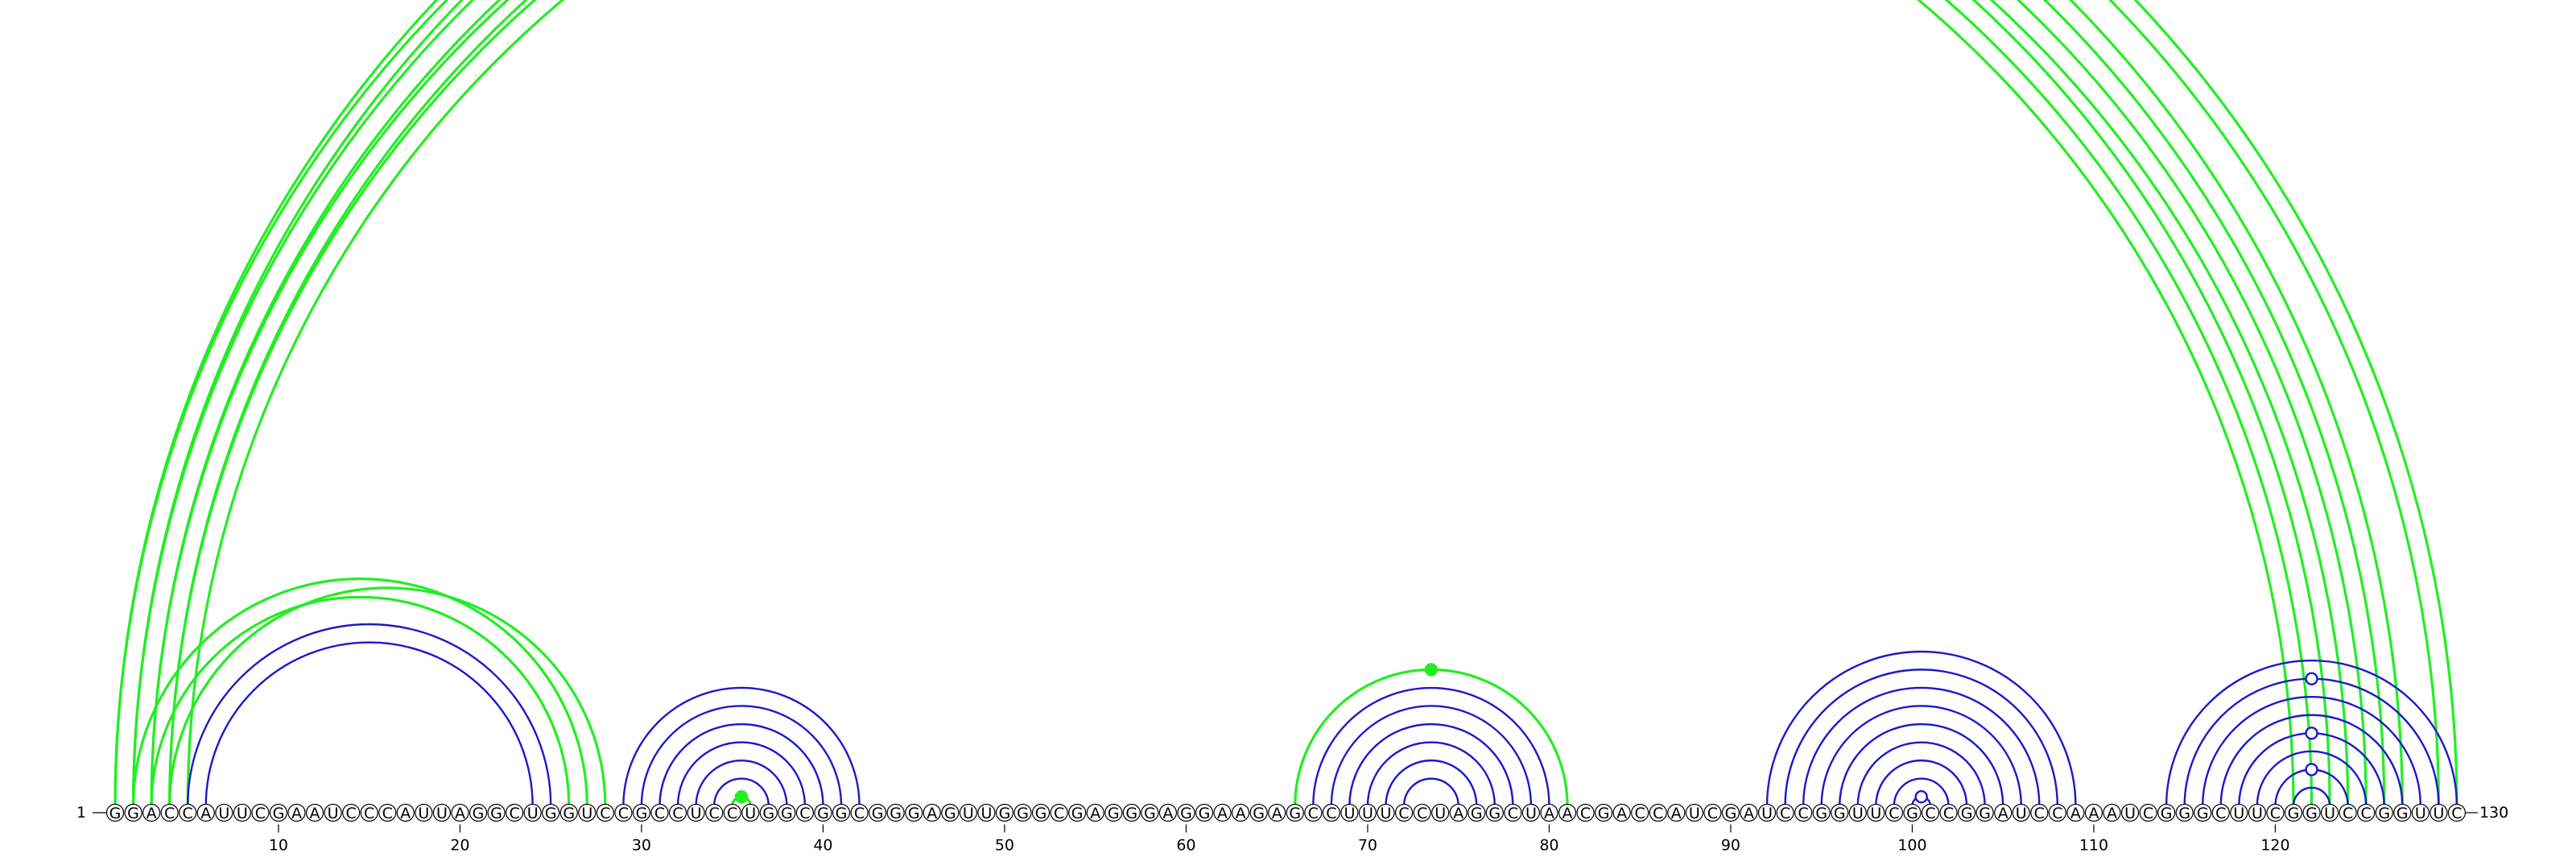 The width and height of the screenshot is (2576, 857). I want to click on nucleotide-100-letter: G, so click(1912, 813).